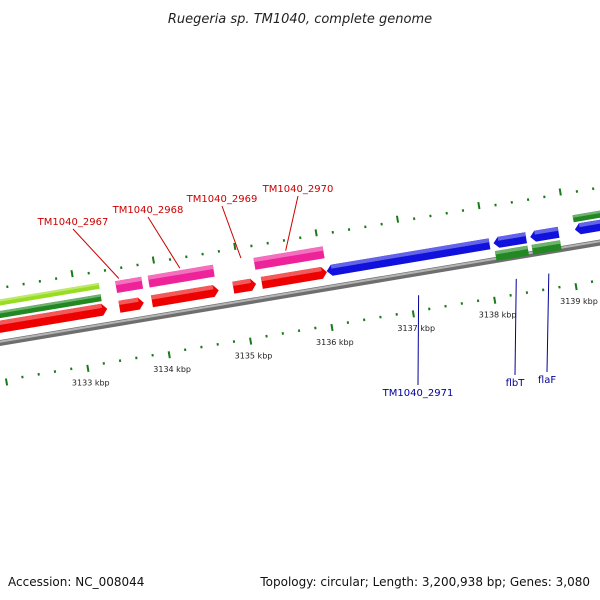 This screenshot has width=600, height=600. I want to click on scale-tick-label: 3133 kbp, so click(91, 383).